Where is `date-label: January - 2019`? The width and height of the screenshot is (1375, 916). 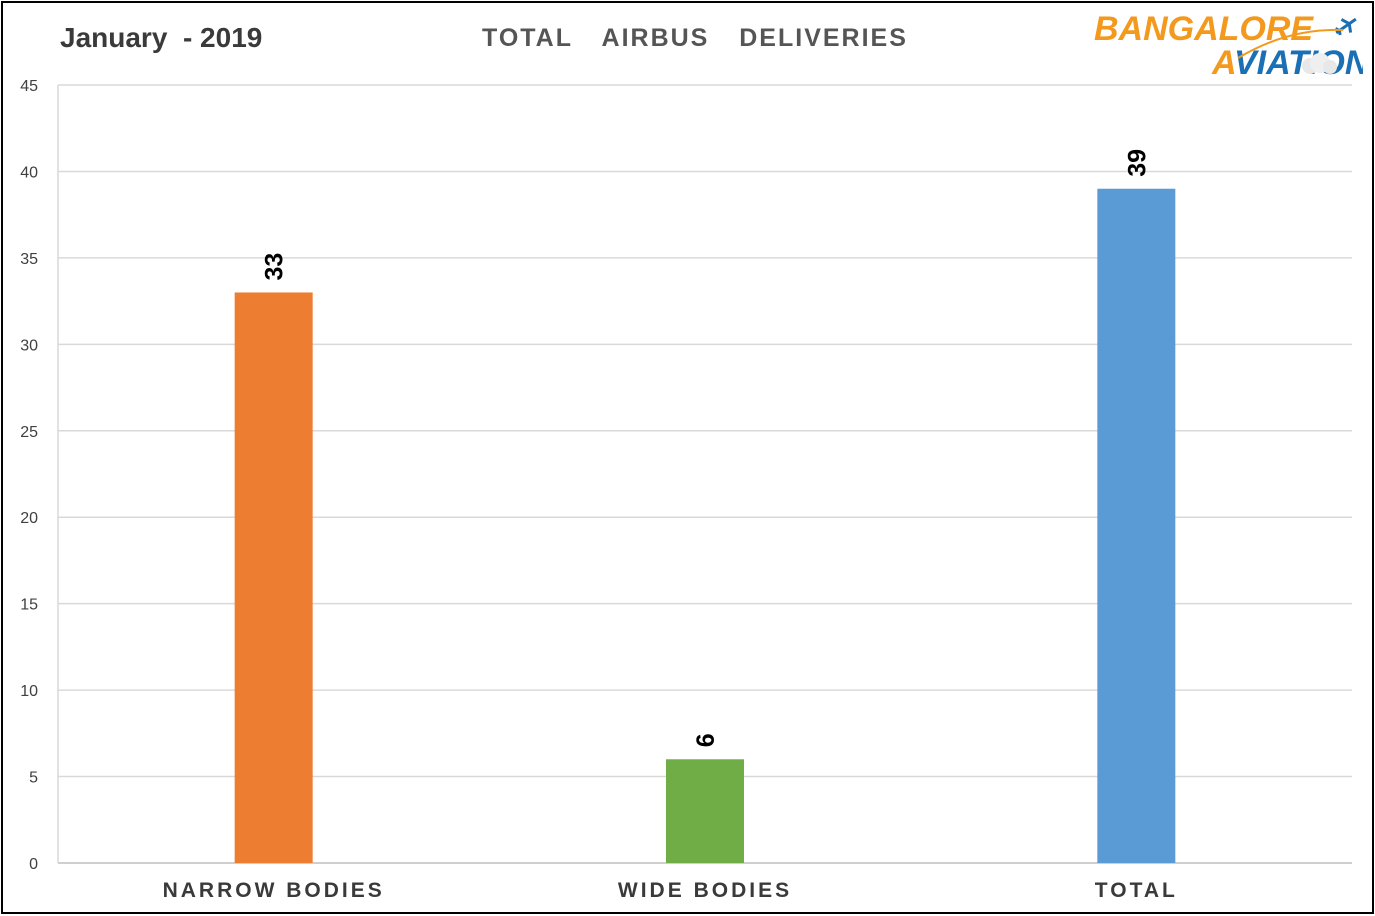
date-label: January - 2019 is located at coordinates (161, 37).